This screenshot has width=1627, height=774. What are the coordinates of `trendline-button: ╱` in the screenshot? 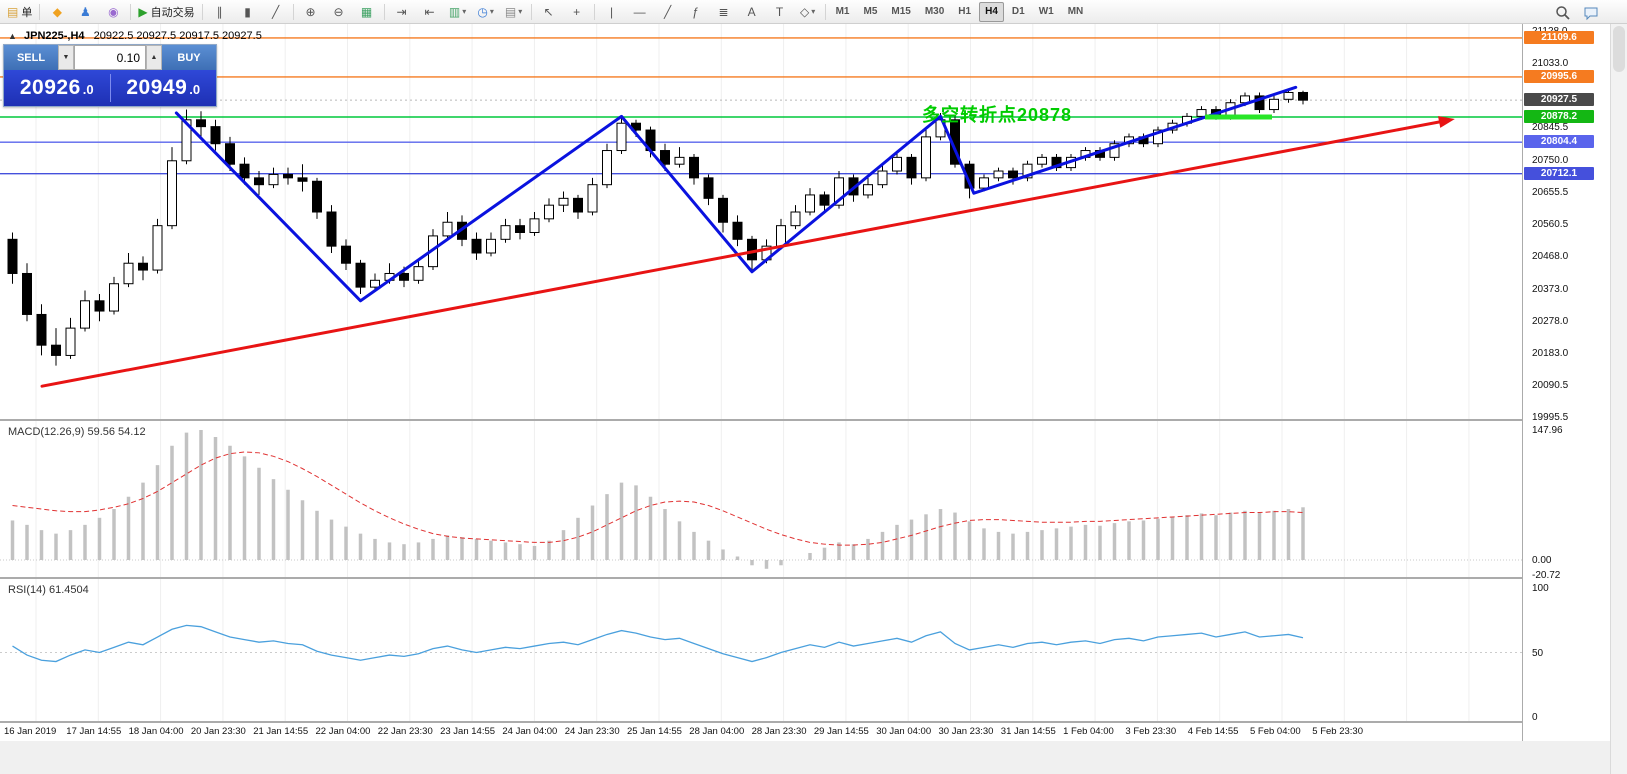 It's located at (668, 12).